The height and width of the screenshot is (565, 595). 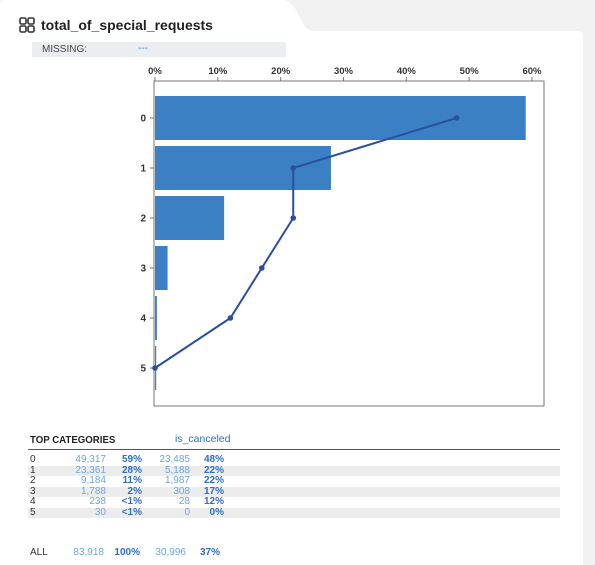 What do you see at coordinates (132, 480) in the screenshot?
I see `row-percent: 11%` at bounding box center [132, 480].